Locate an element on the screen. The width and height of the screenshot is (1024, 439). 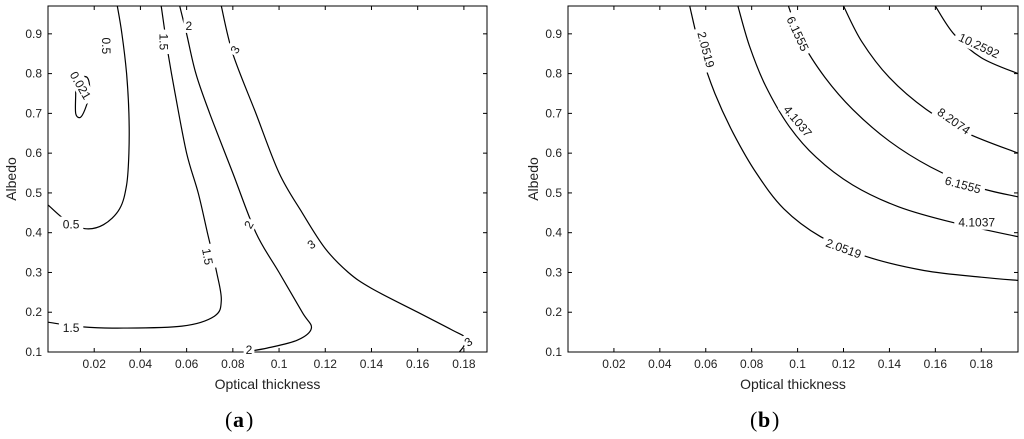
contour-label-text: 0.5 is located at coordinates (71, 225).